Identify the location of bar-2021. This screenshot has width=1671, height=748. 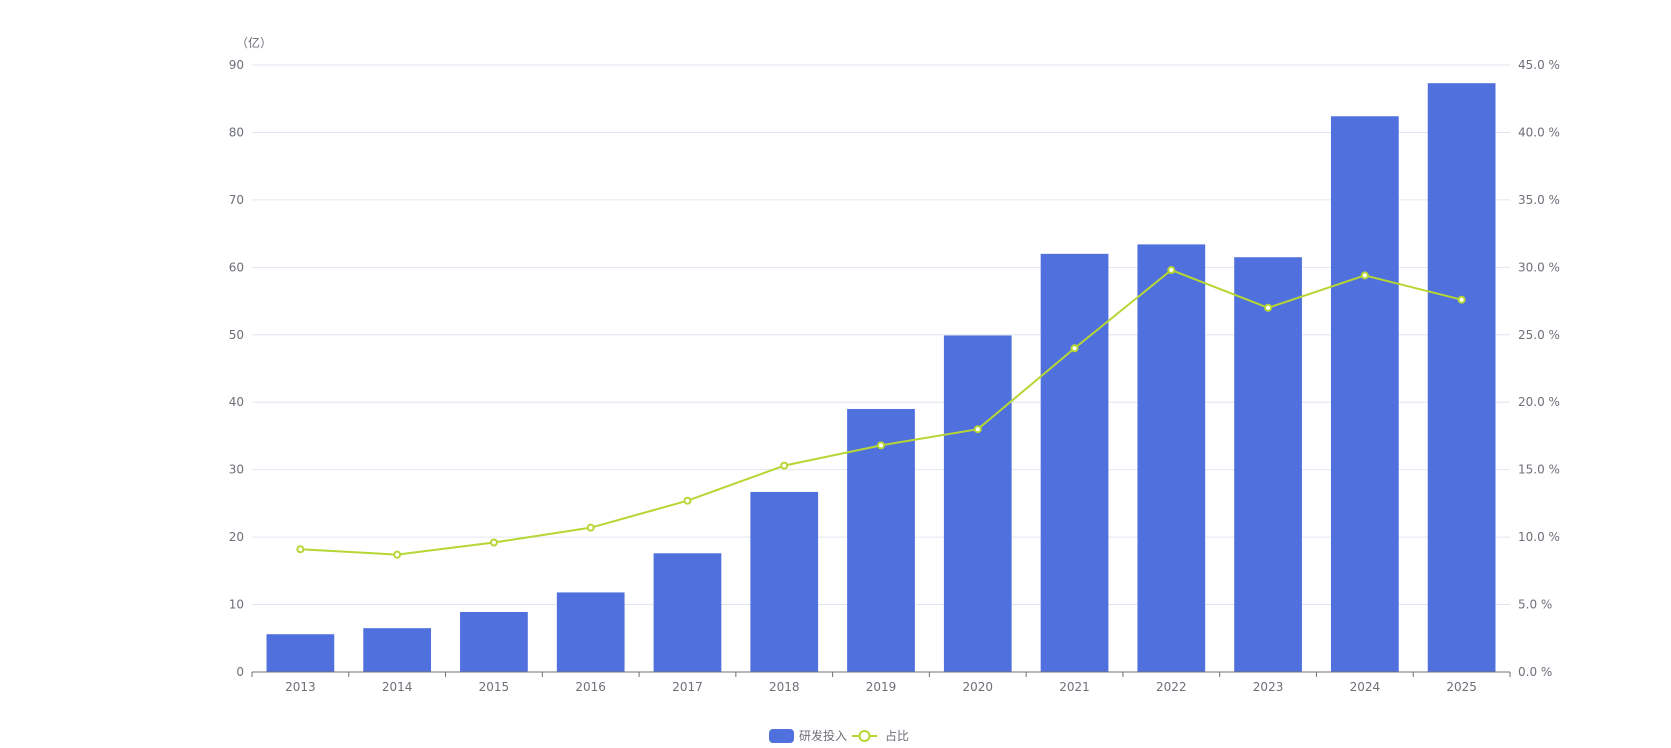
(1074, 462).